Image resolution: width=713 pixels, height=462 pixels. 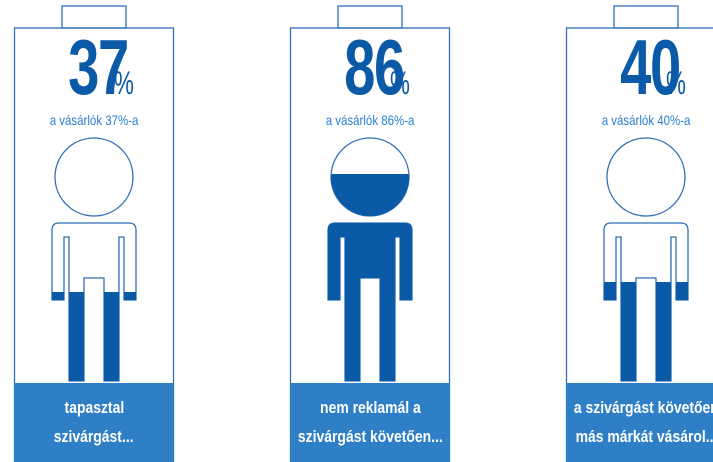 I want to click on percent-value: 86%, so click(x=370, y=67).